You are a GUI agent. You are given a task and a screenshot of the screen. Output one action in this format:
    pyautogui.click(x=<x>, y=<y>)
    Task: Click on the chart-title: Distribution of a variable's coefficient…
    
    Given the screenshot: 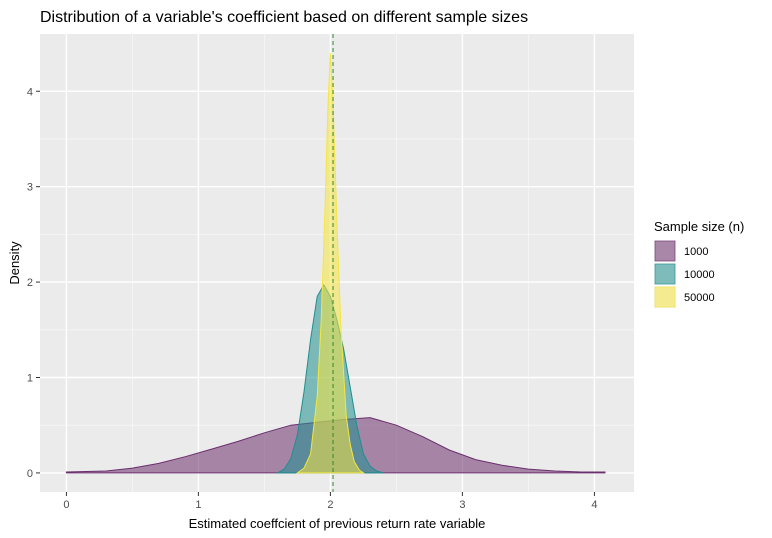 What is the action you would take?
    pyautogui.click(x=284, y=17)
    